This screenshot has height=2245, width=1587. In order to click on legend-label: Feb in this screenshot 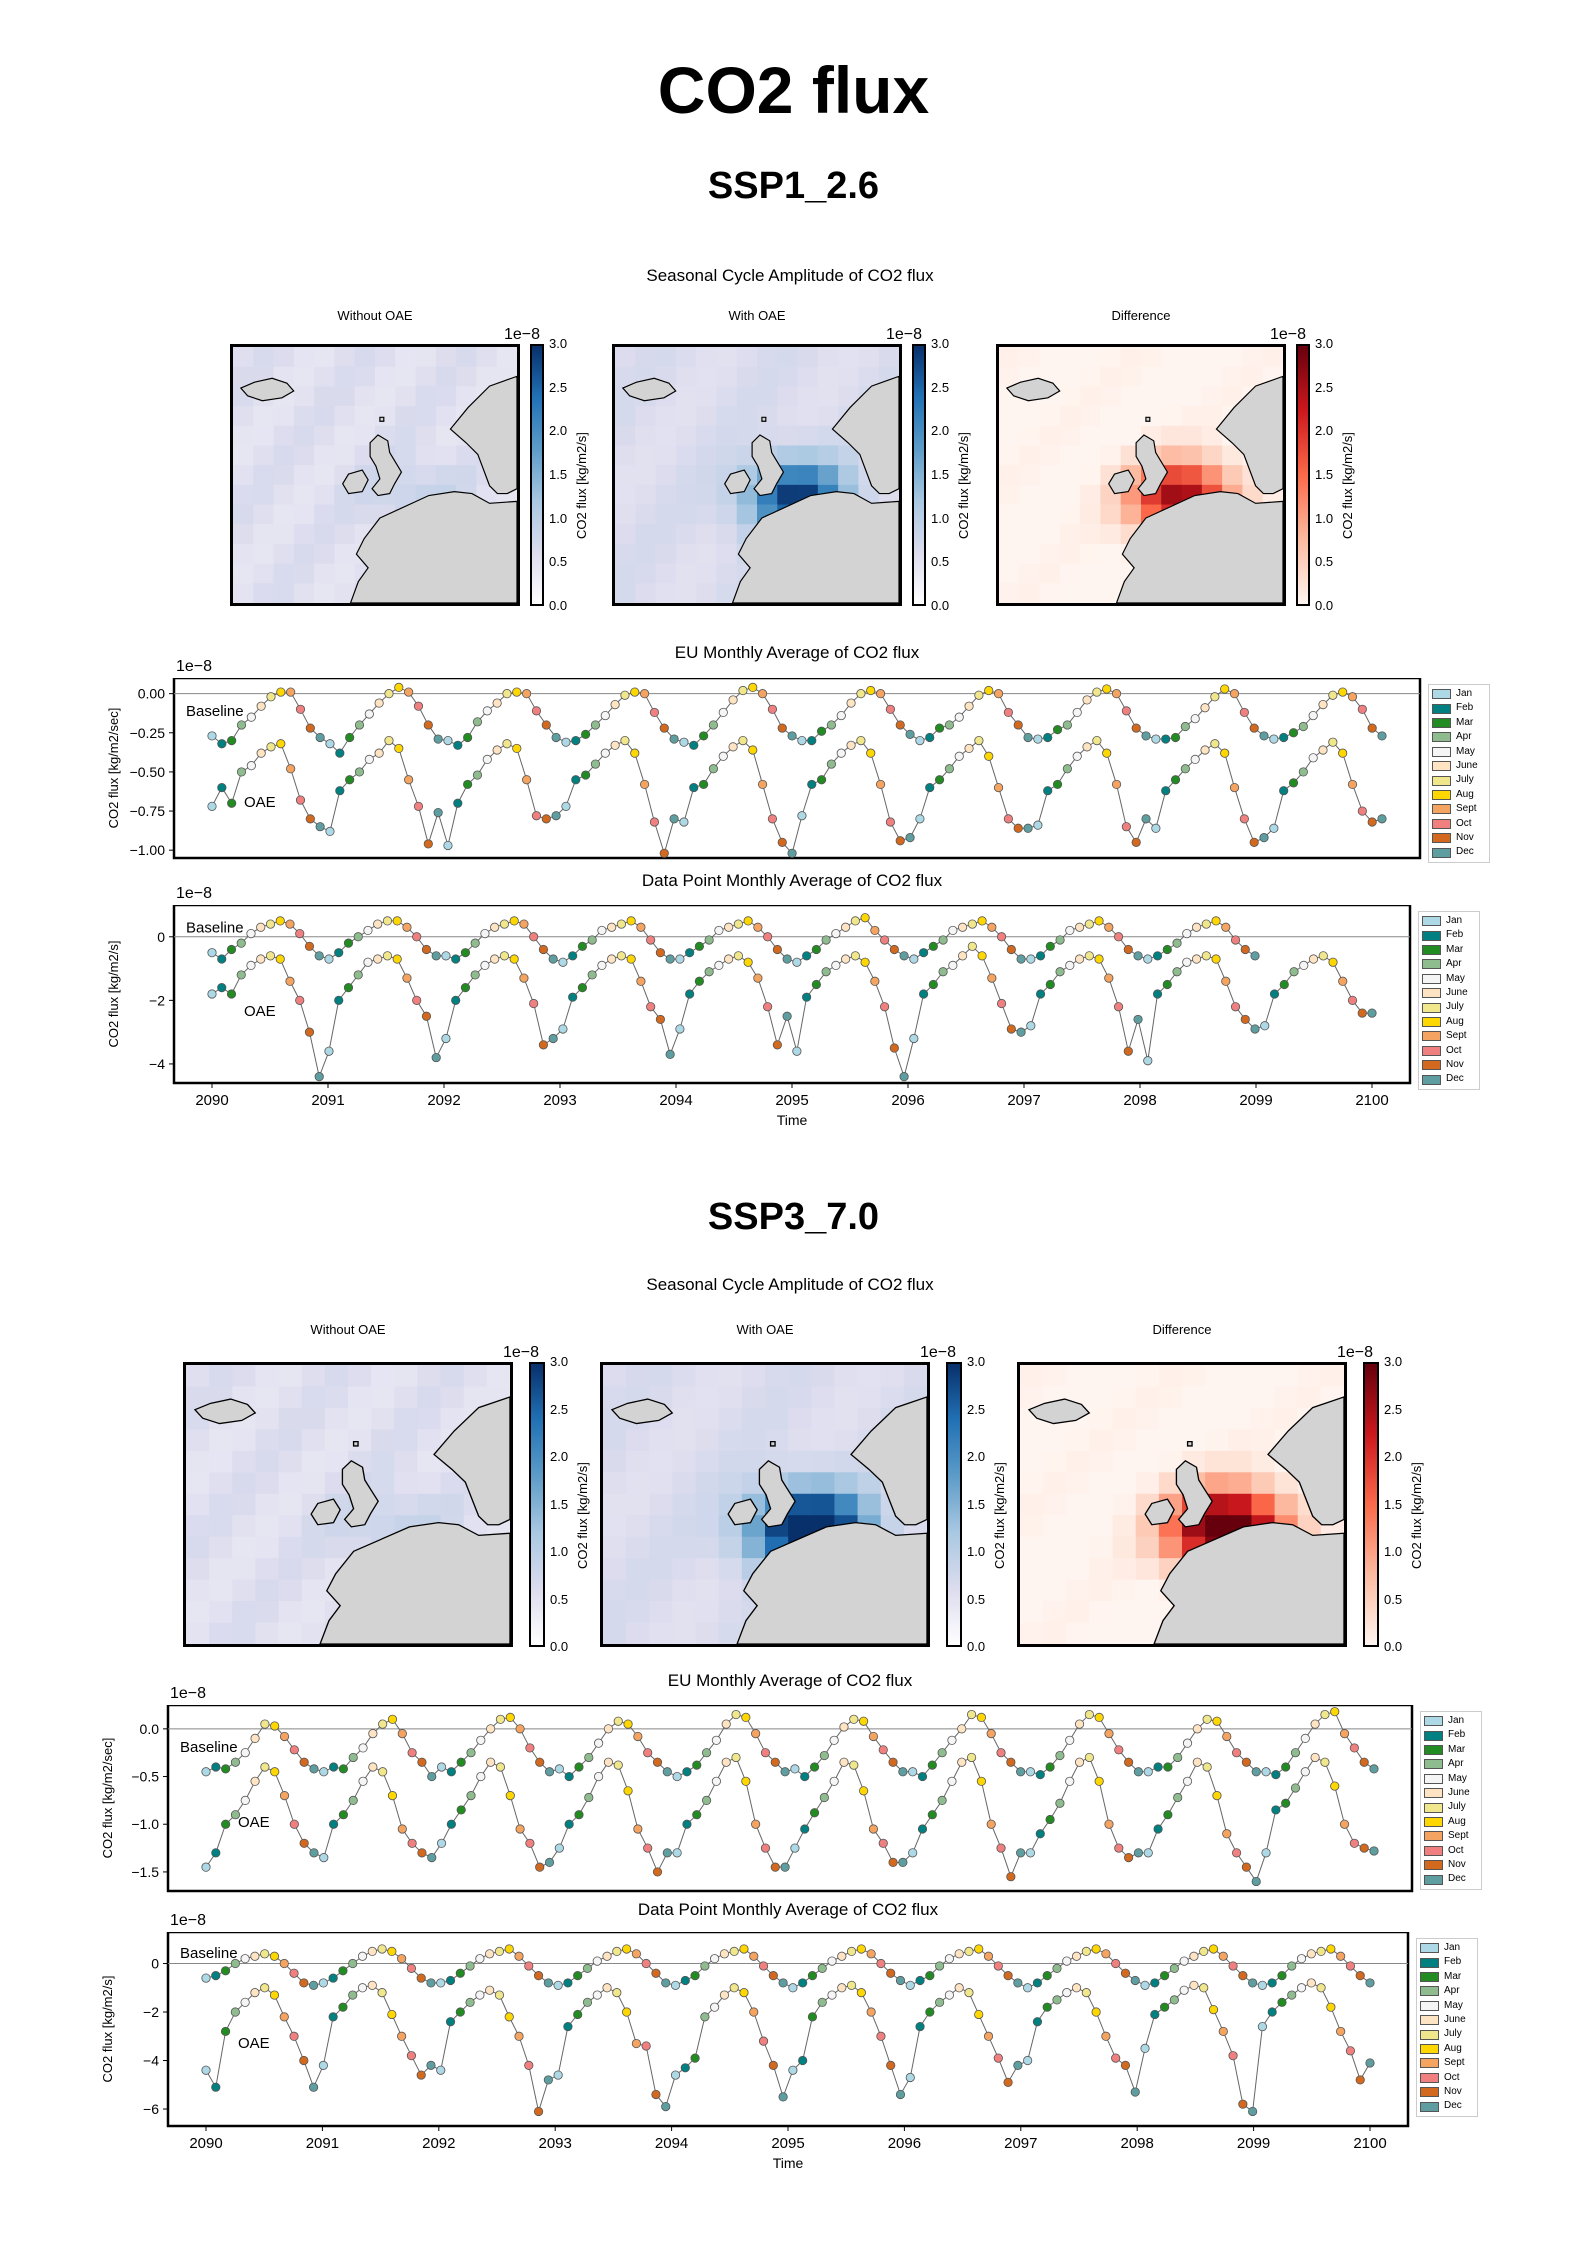, I will do `click(1455, 935)`.